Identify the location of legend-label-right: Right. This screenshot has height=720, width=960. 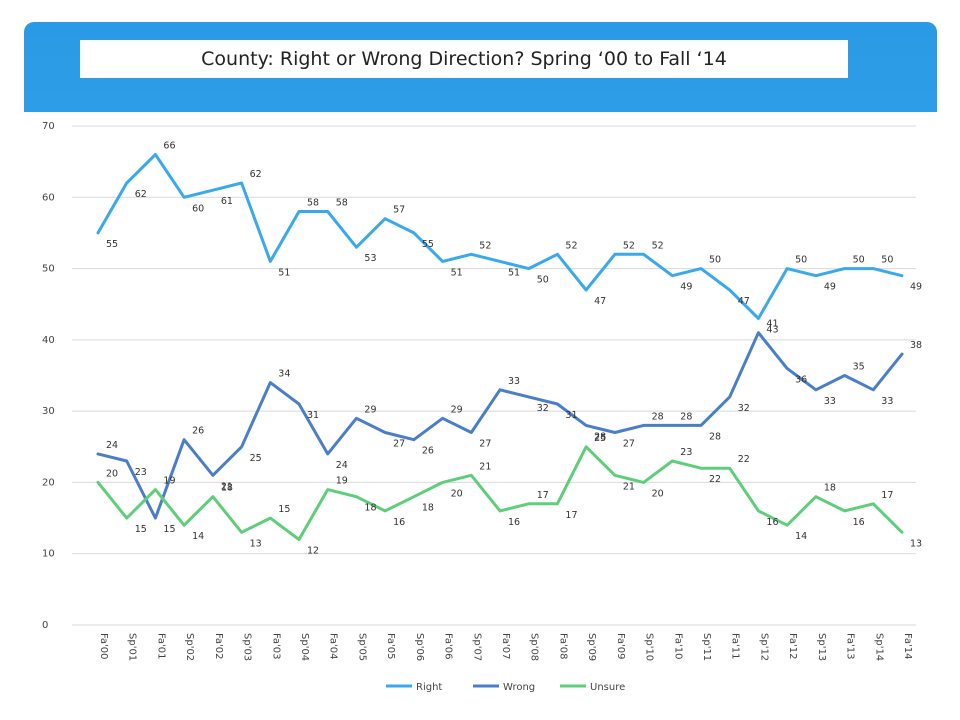
(429, 687).